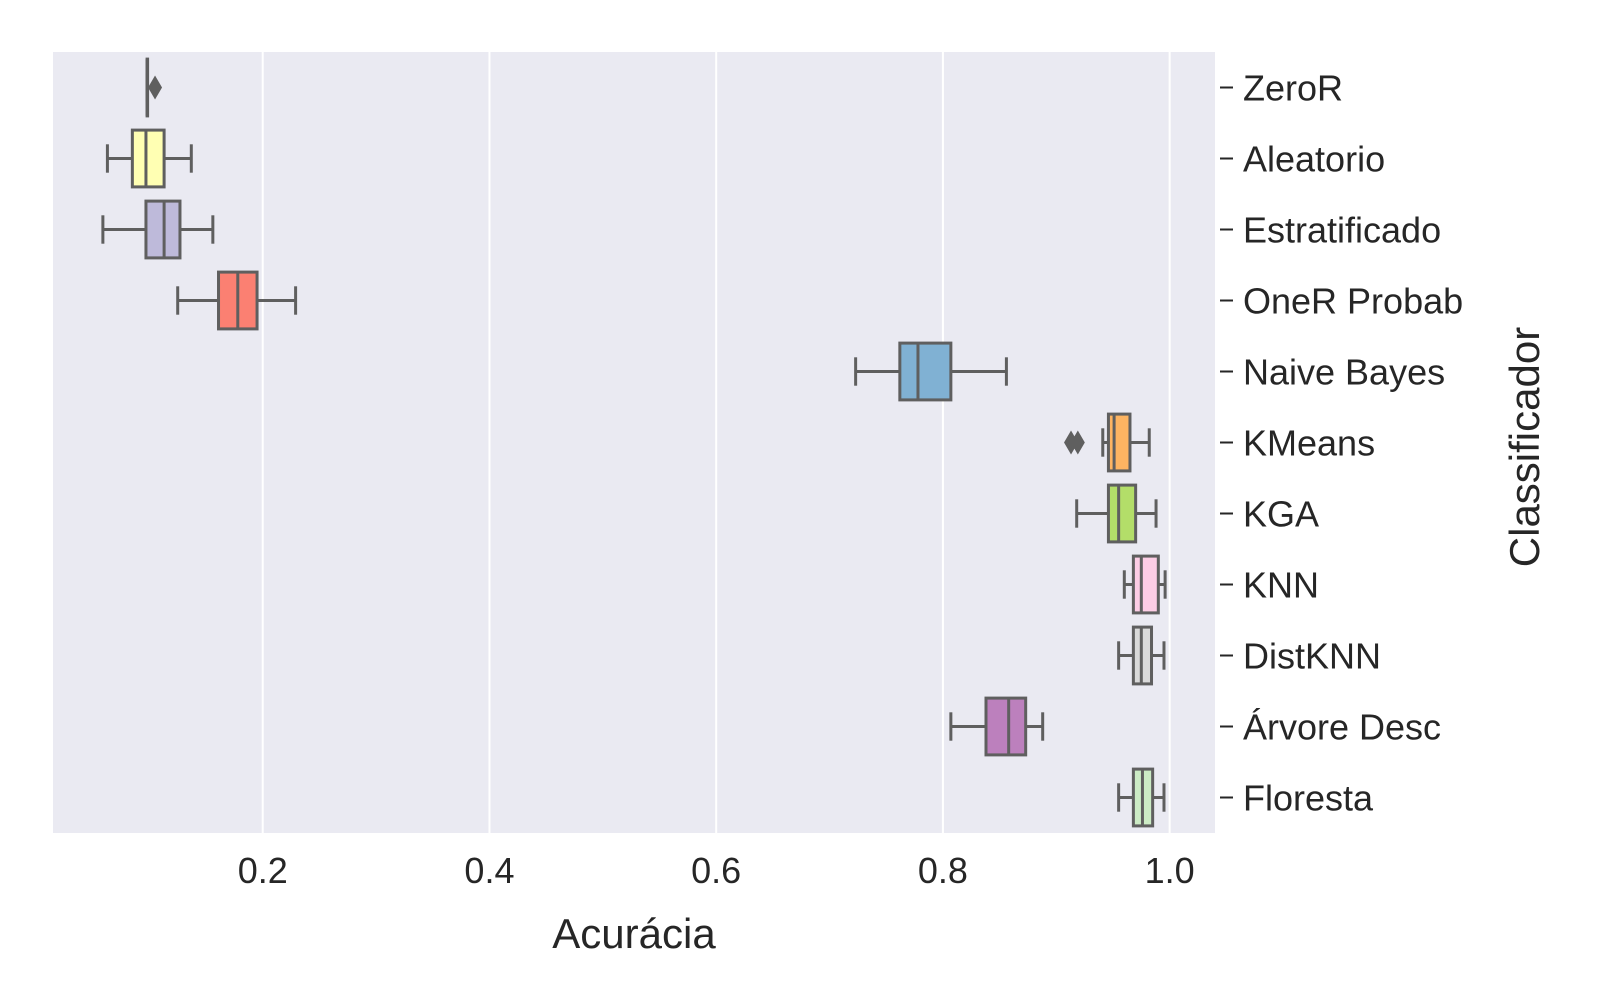 Image resolution: width=1600 pixels, height=1000 pixels. What do you see at coordinates (1342, 230) in the screenshot?
I see `y-tick-label: Estratificado` at bounding box center [1342, 230].